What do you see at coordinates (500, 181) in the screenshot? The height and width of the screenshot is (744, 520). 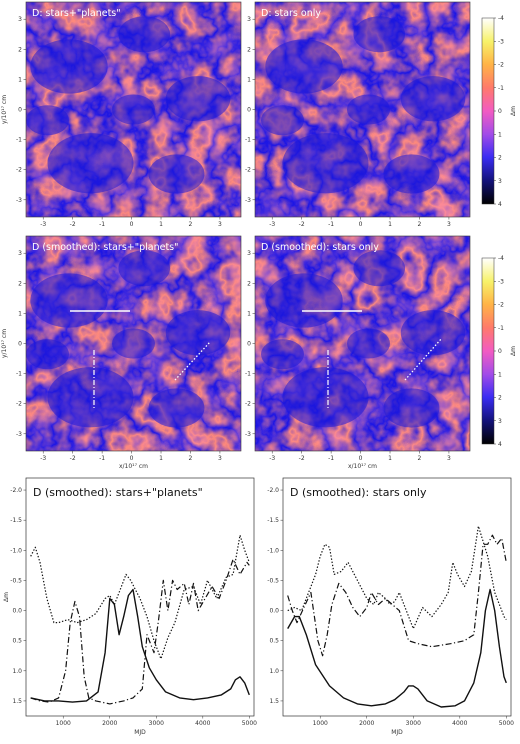 I see `colorbar-tick-label: 3` at bounding box center [500, 181].